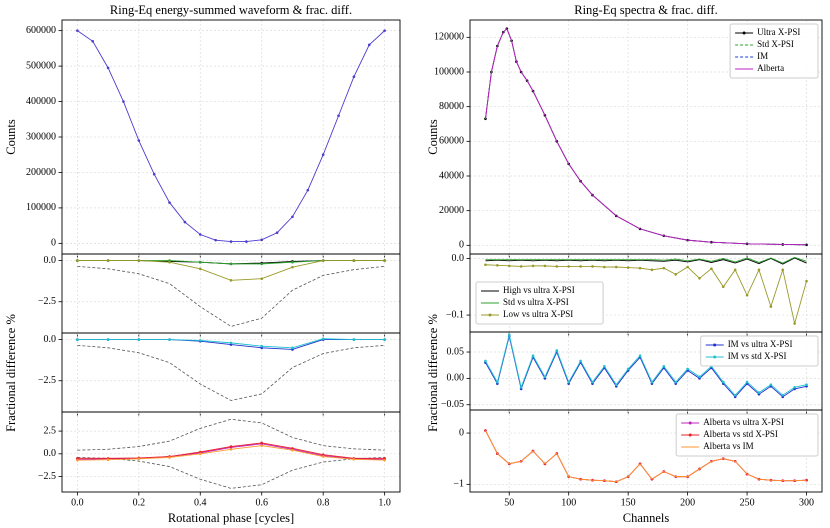  I want to click on x-tick-label: 0.4, so click(200, 502).